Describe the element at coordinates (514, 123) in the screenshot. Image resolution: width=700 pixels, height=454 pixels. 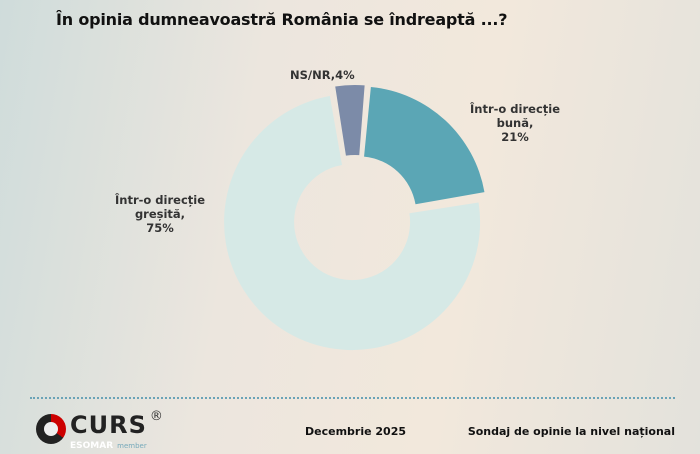
I see `label-good-direction: Într-o direcție bună, 21%` at that location.